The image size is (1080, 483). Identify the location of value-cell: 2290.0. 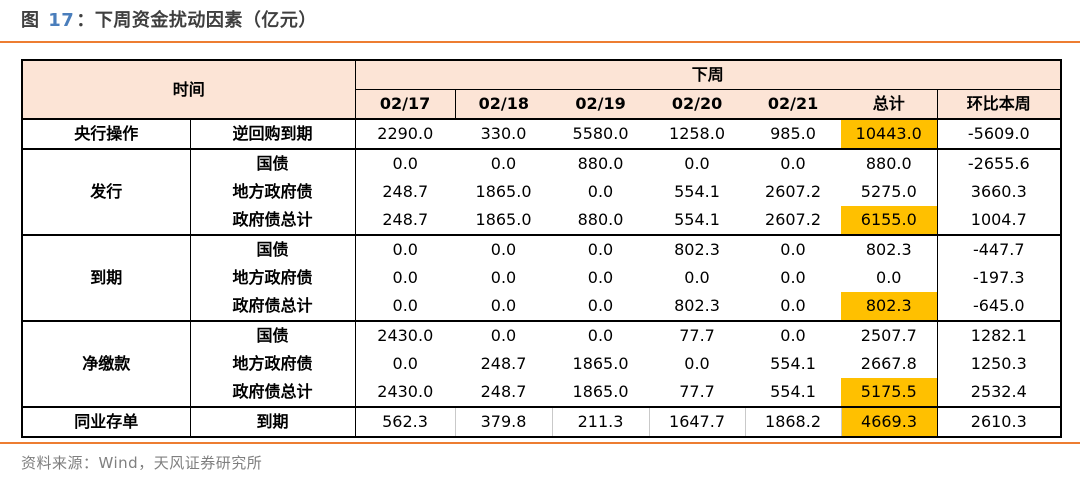
(405, 133).